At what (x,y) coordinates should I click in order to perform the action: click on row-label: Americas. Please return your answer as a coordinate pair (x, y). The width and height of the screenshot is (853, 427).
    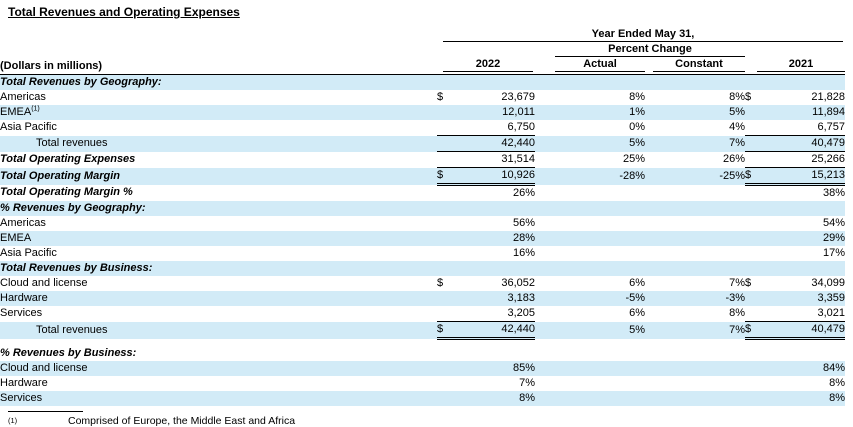
    Looking at the image, I should click on (218, 223).